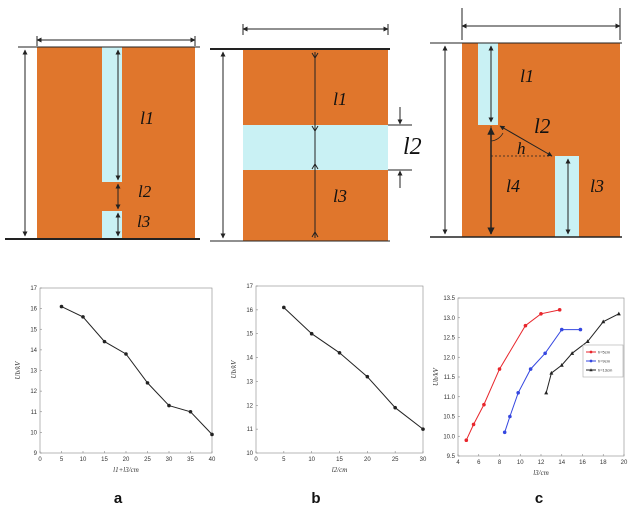 The image size is (631, 508). Describe the element at coordinates (340, 470) in the screenshot. I see `x-axis-label: l2/cm` at that location.